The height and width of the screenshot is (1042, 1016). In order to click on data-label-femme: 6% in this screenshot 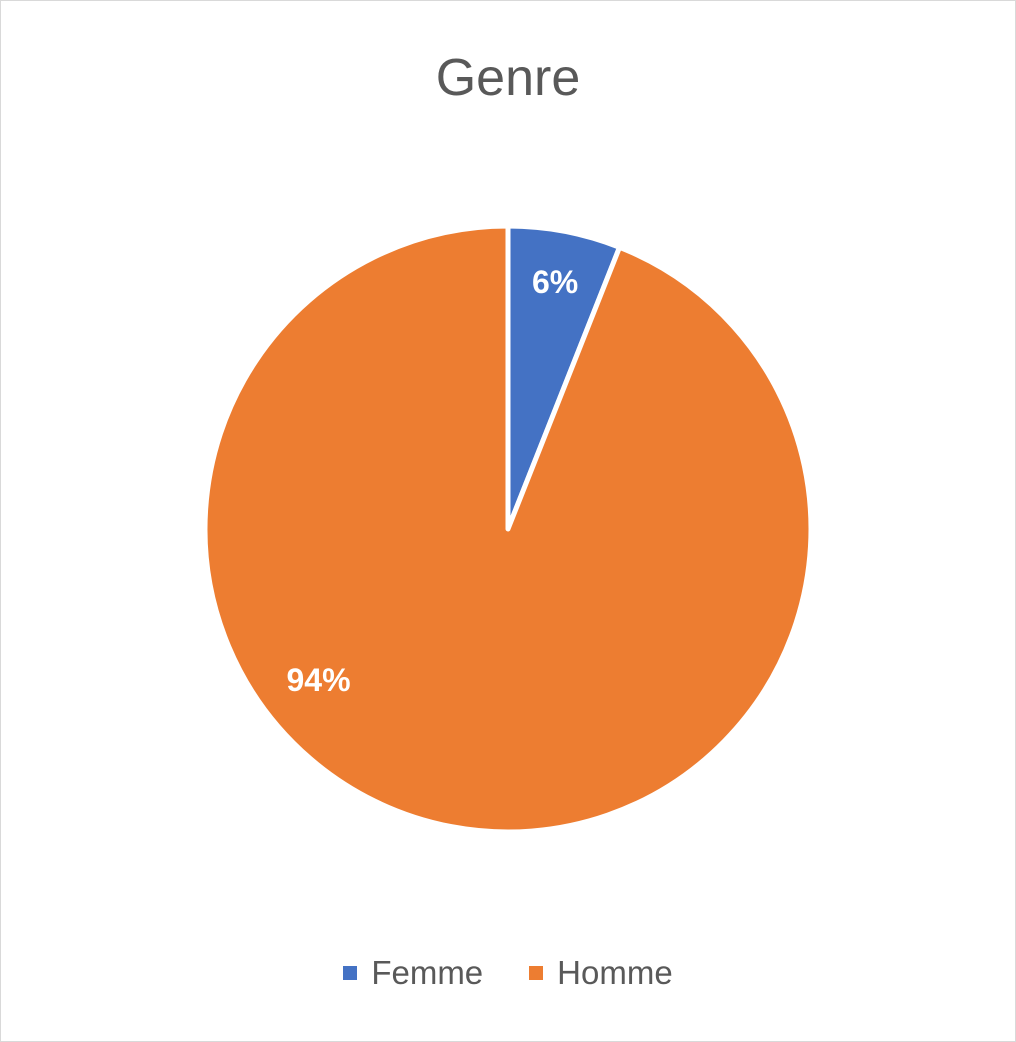, I will do `click(555, 282)`.